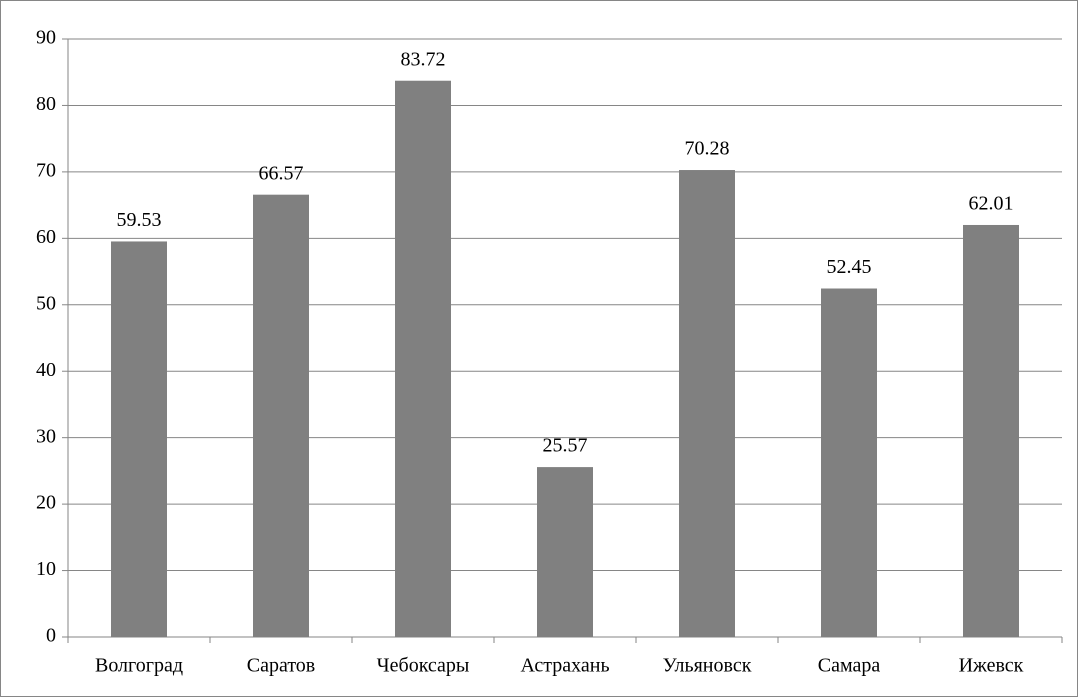  I want to click on y-tick-label: 80, so click(46, 104).